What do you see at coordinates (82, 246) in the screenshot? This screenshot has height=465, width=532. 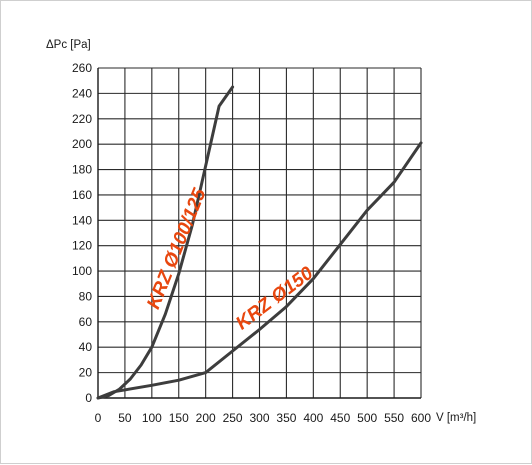 I see `y-tick-label-120: 120` at bounding box center [82, 246].